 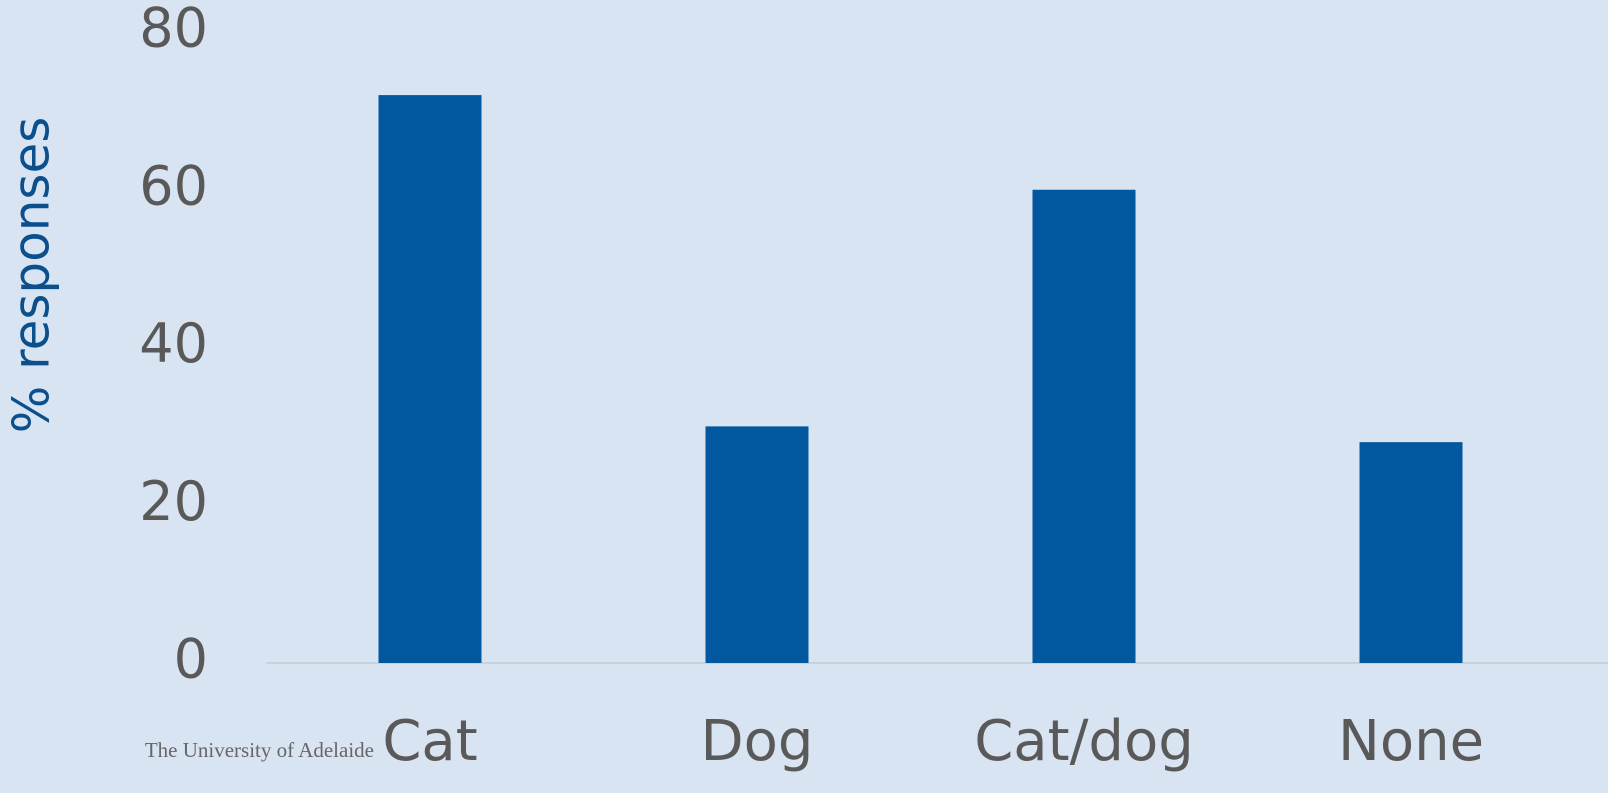 What do you see at coordinates (1411, 741) in the screenshot?
I see `x-tick-label: None` at bounding box center [1411, 741].